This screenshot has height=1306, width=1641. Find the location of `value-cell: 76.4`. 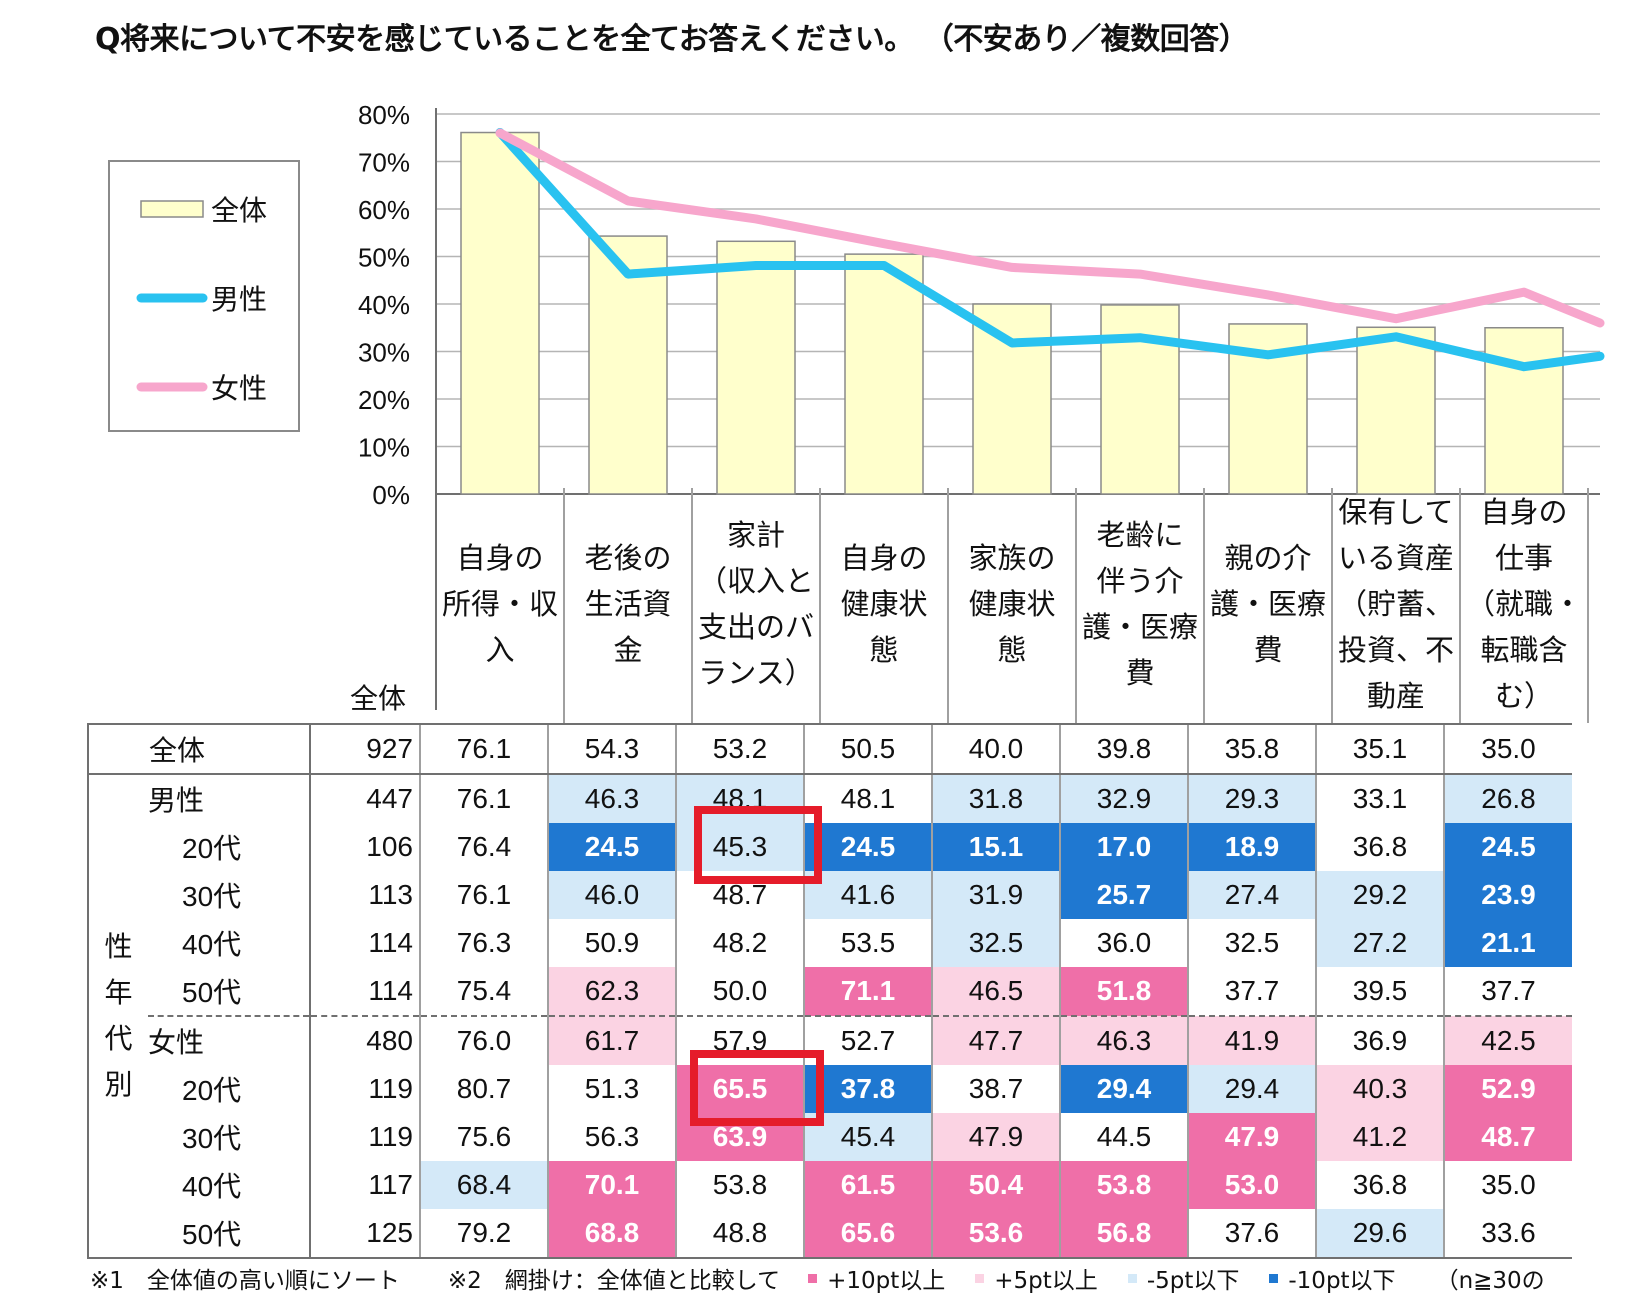

value-cell: 76.4 is located at coordinates (483, 847).